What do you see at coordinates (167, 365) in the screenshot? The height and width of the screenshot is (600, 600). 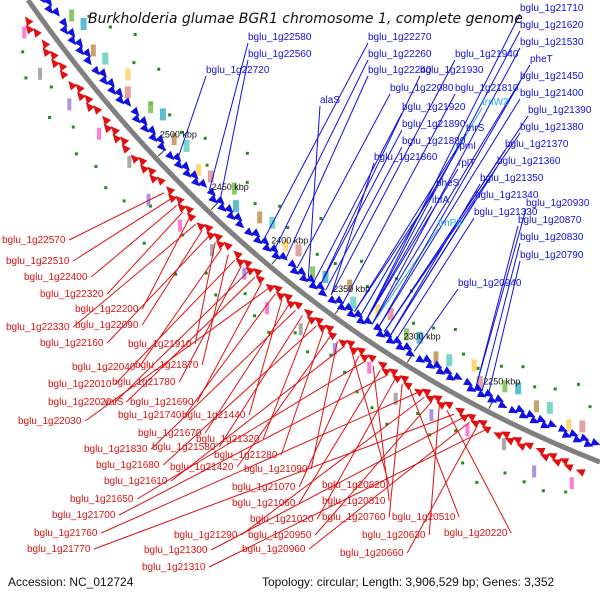 I see `reverse-gene-label: bglu_1g21870` at bounding box center [167, 365].